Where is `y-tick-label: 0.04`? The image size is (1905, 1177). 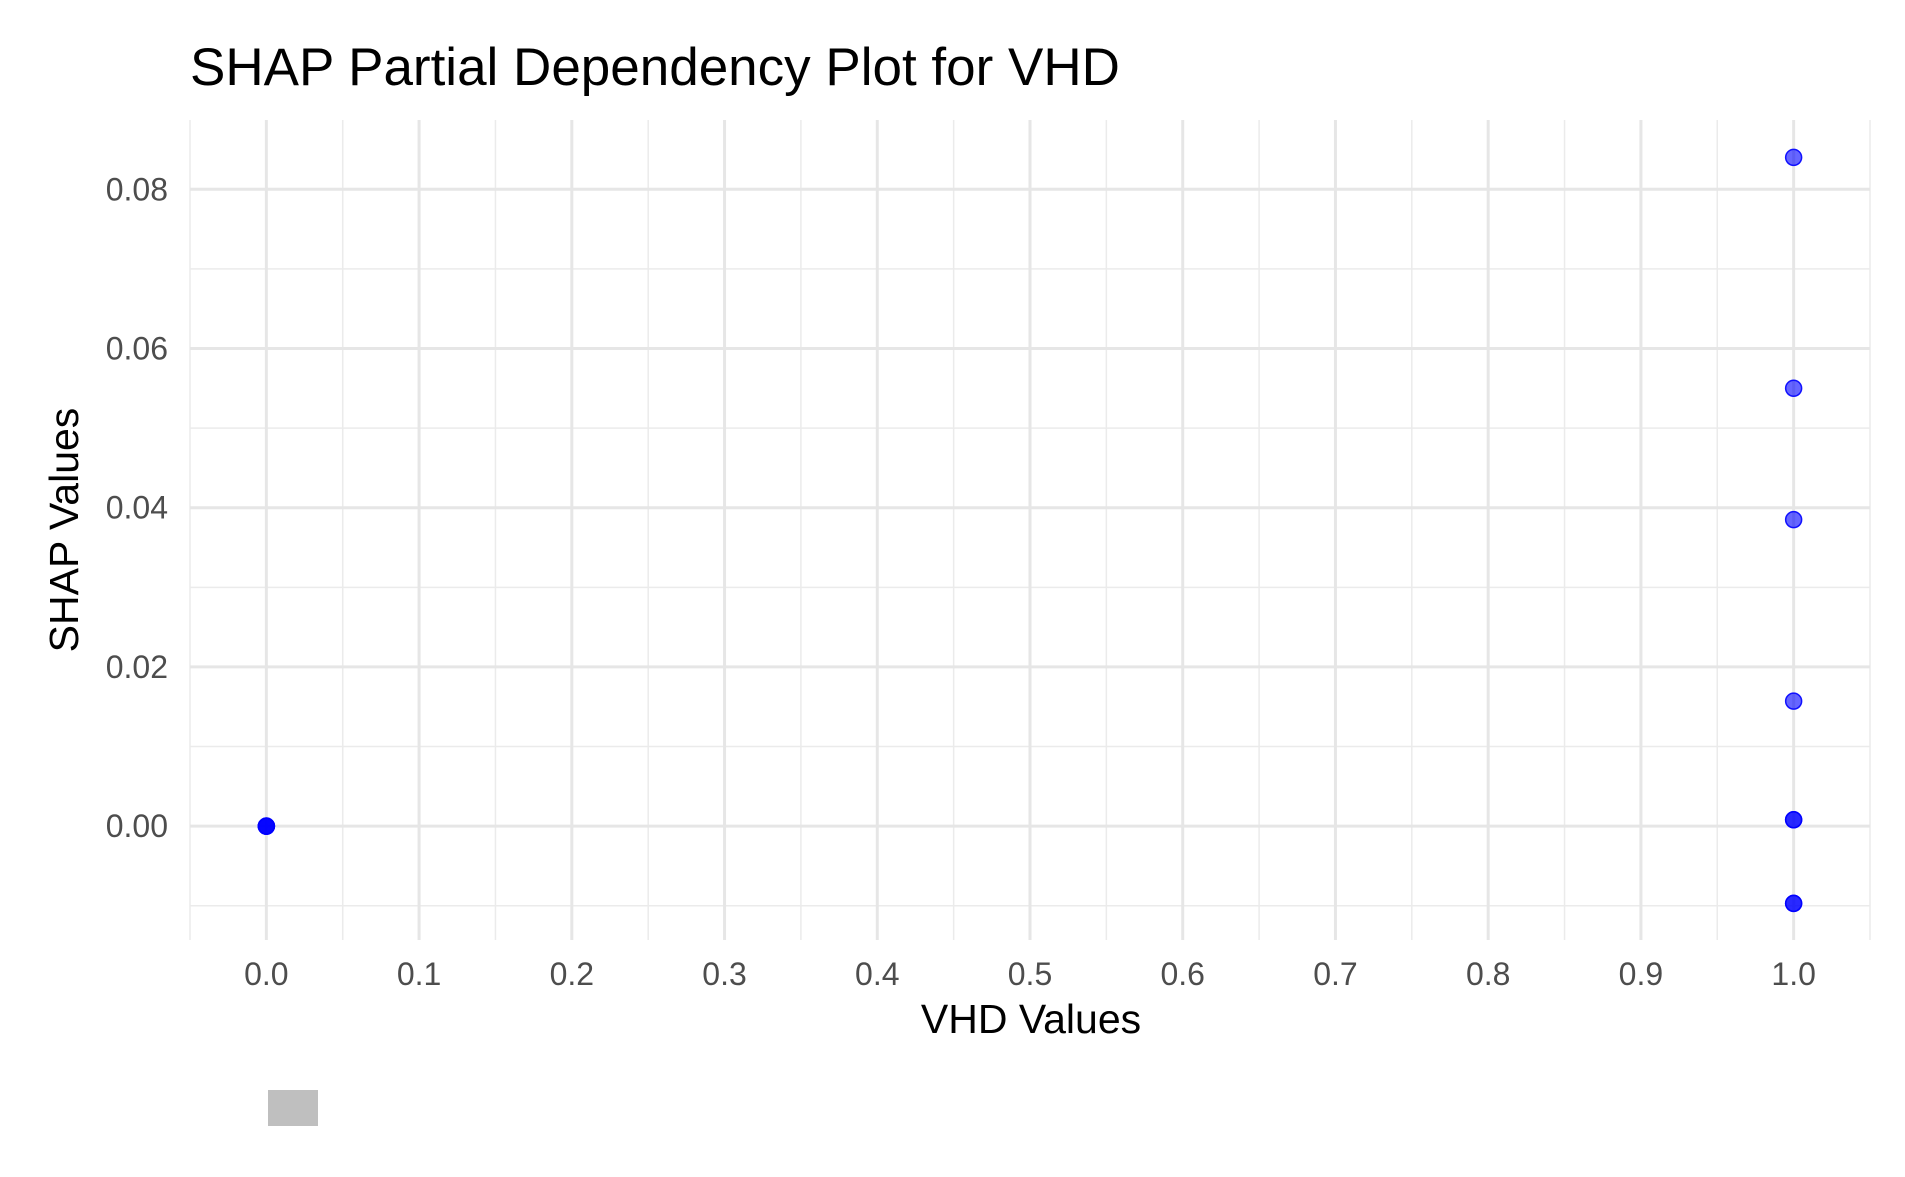
y-tick-label: 0.04 is located at coordinates (137, 508).